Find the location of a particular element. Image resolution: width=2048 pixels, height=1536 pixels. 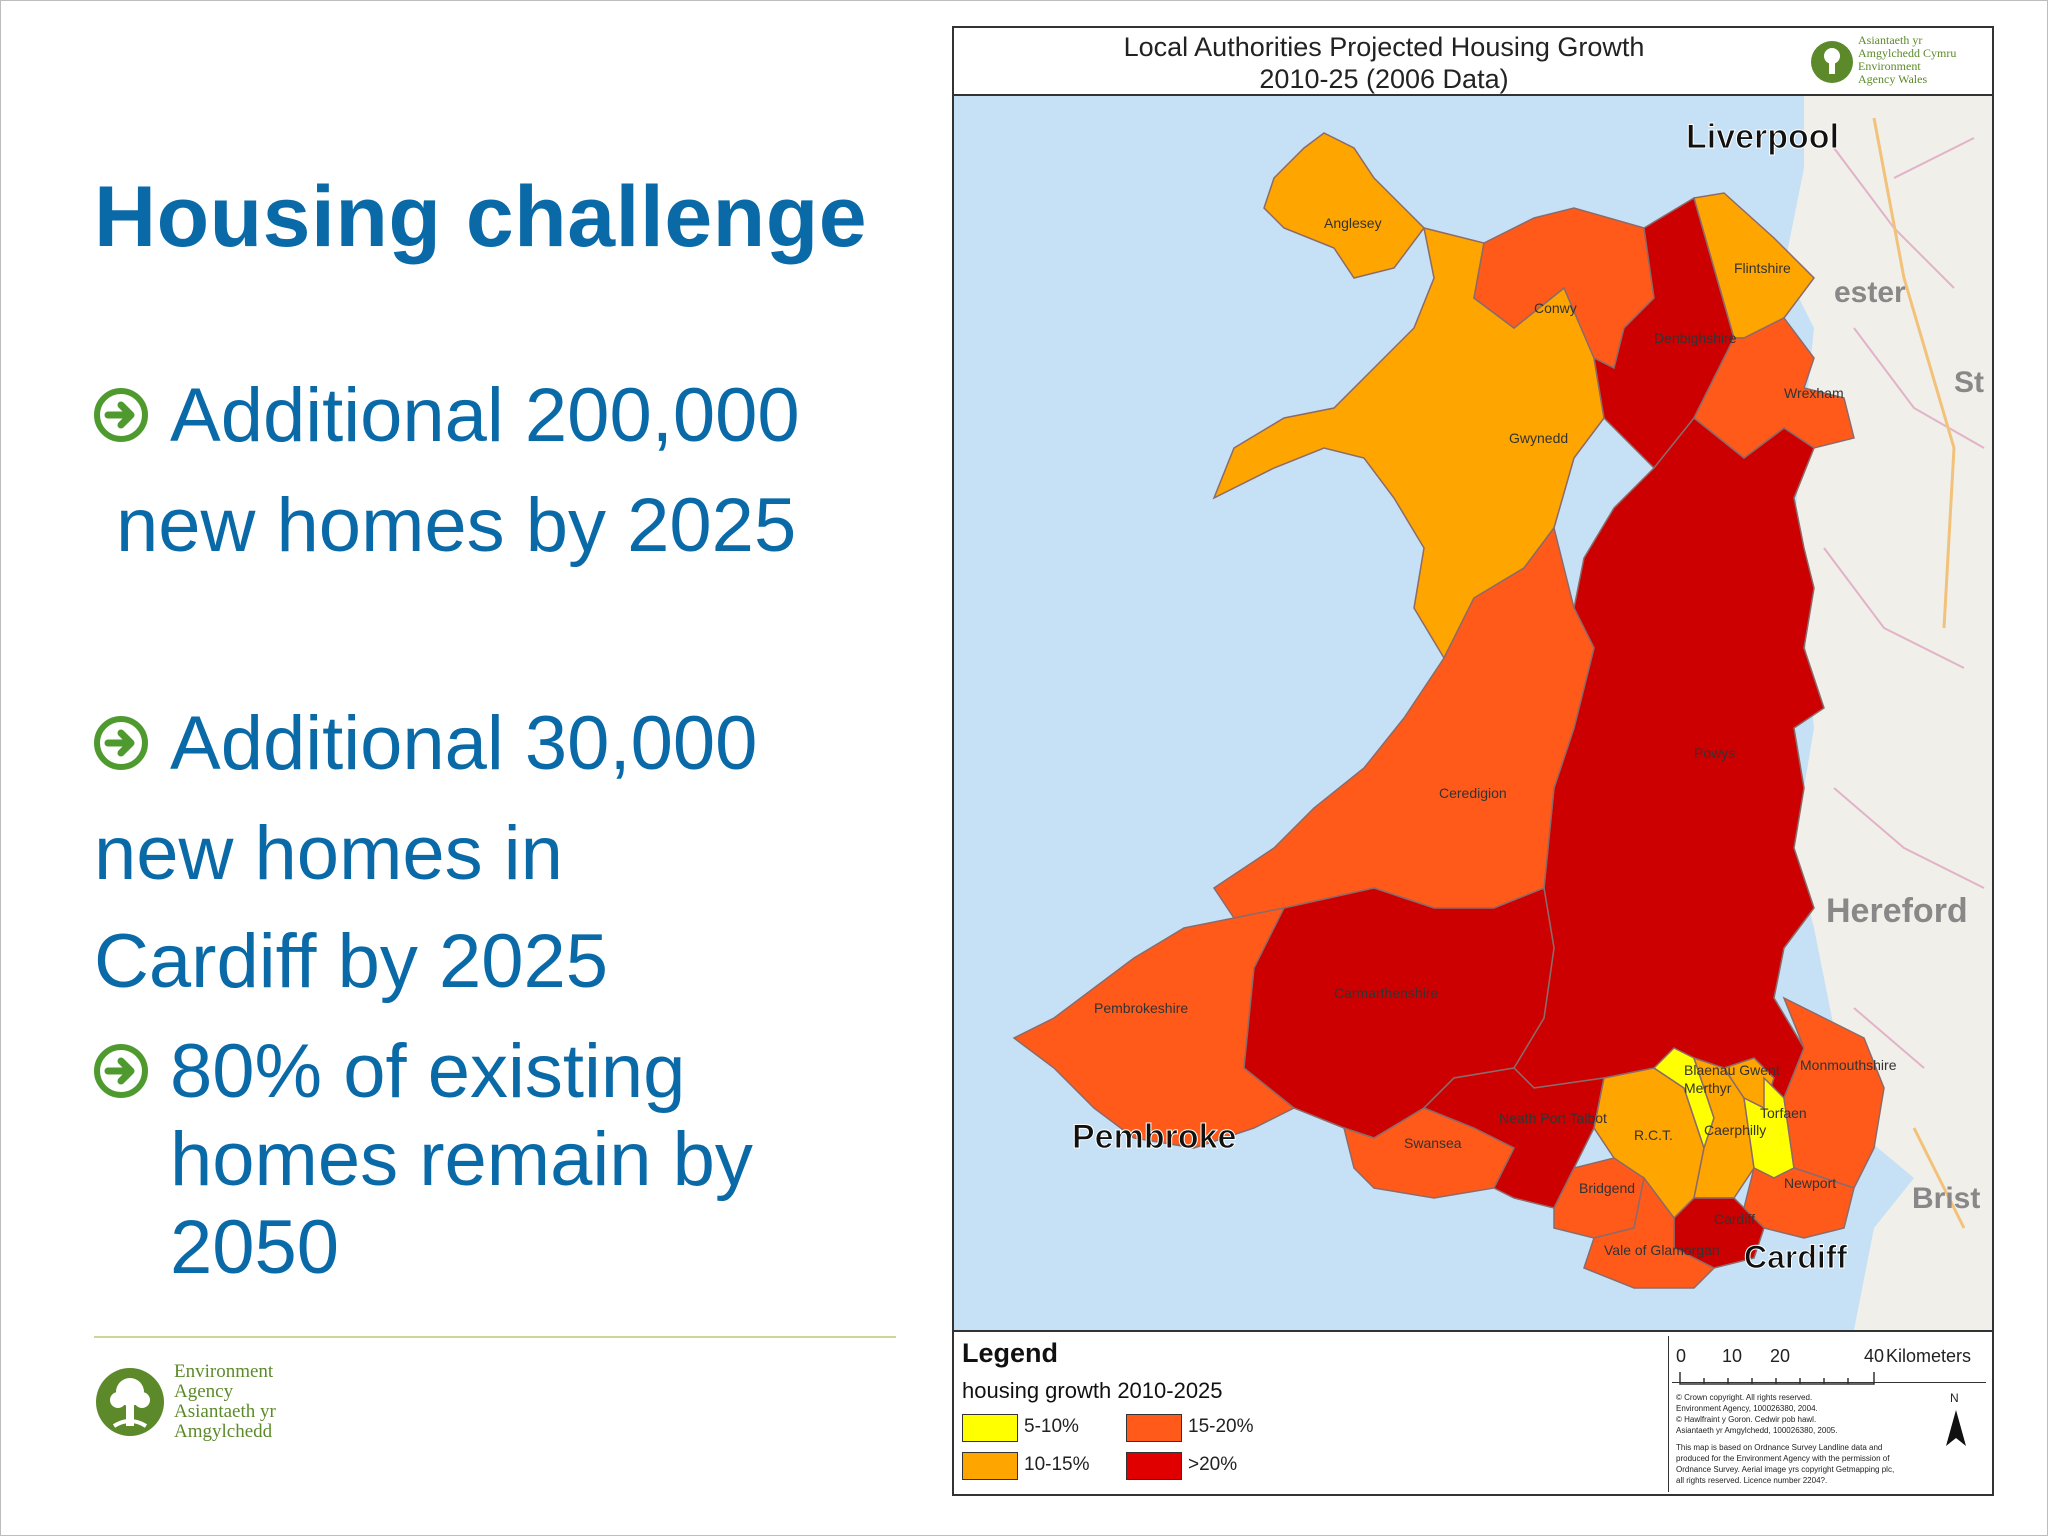

map-subtitle: 2010-25 (2006 Data) is located at coordinates (1384, 79).